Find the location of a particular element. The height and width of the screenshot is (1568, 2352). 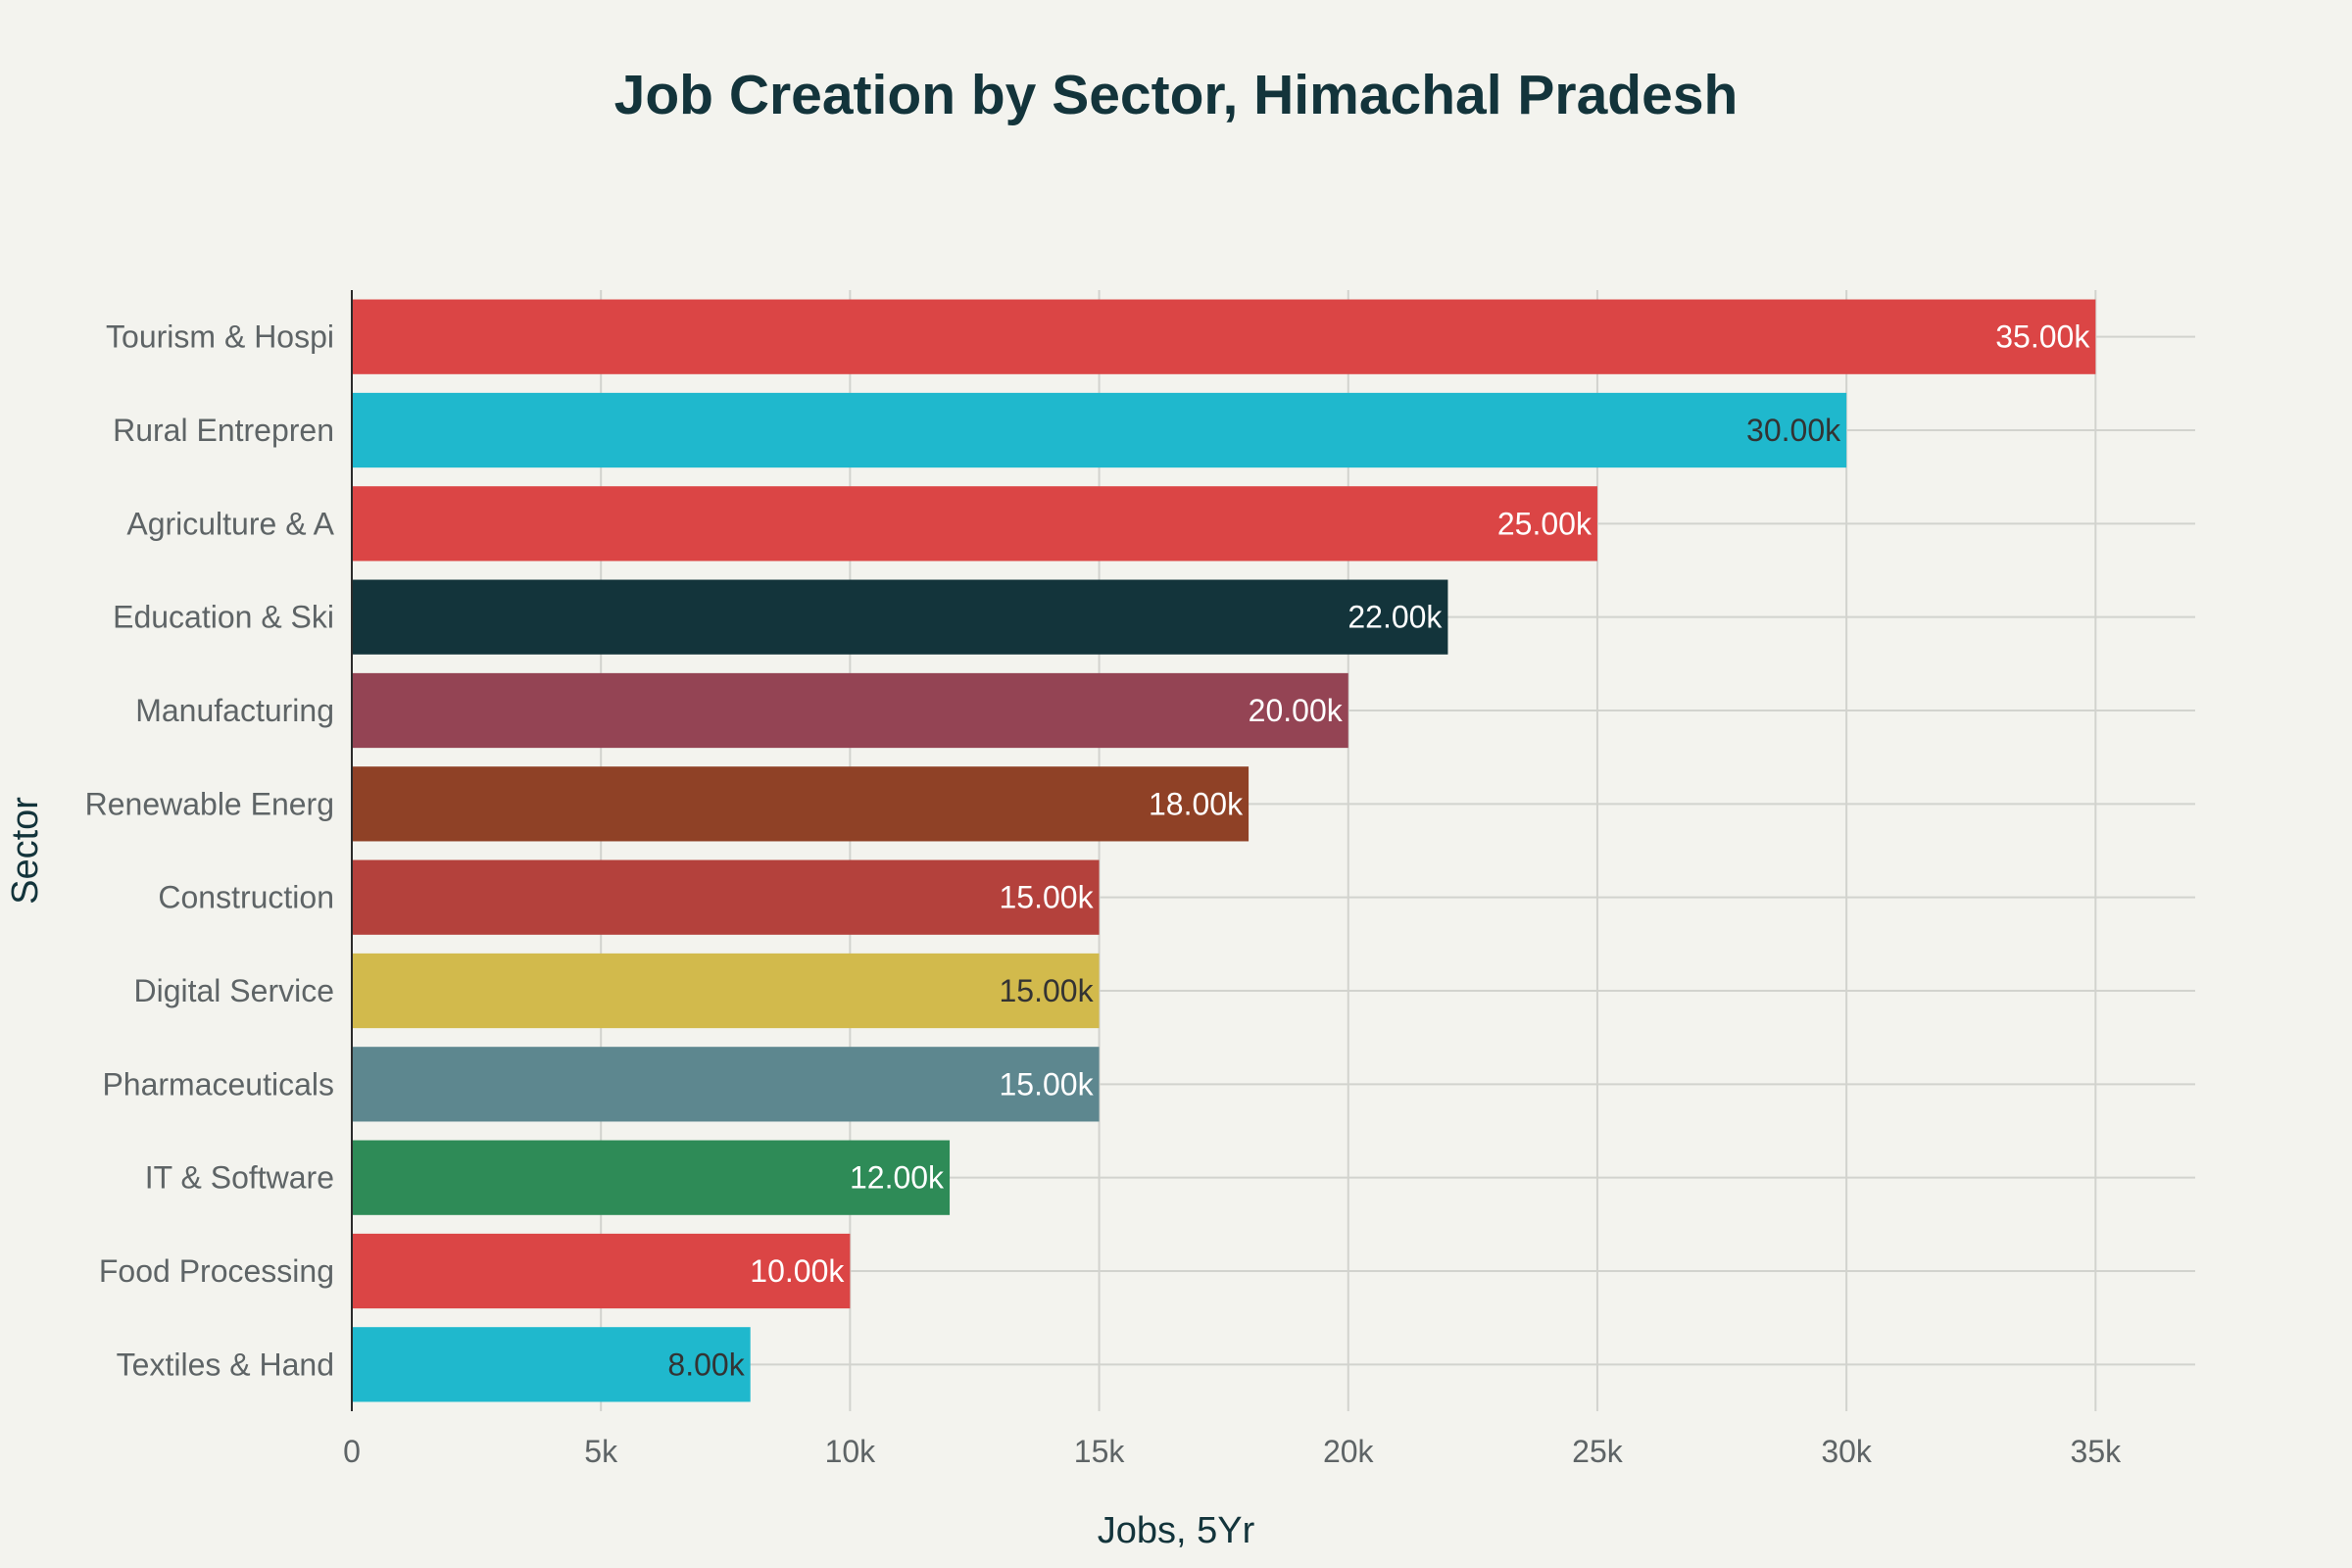

bar-data-label: 10.00k is located at coordinates (797, 1271).